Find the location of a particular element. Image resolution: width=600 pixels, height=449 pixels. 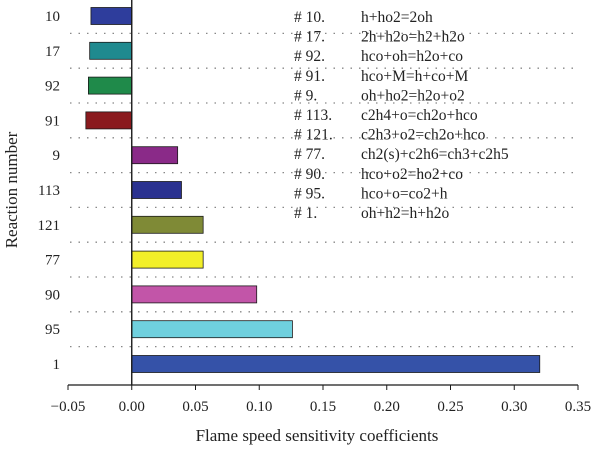

legend-number: # 10. is located at coordinates (309, 17).